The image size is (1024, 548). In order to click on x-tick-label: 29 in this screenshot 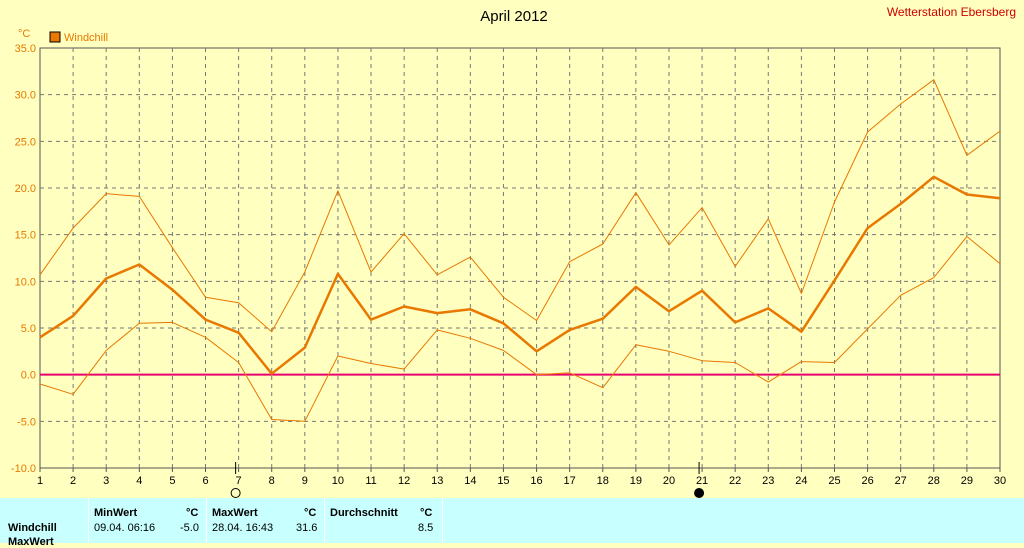, I will do `click(967, 481)`.